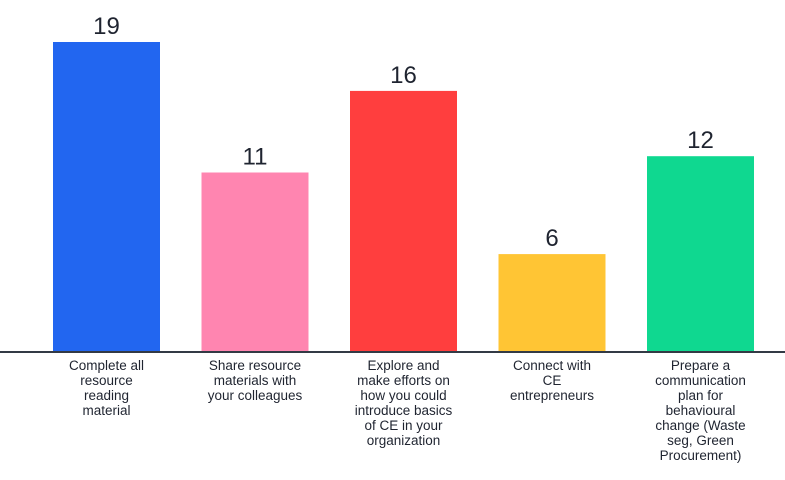 The width and height of the screenshot is (785, 480). I want to click on value-label-4: 6, so click(551, 238).